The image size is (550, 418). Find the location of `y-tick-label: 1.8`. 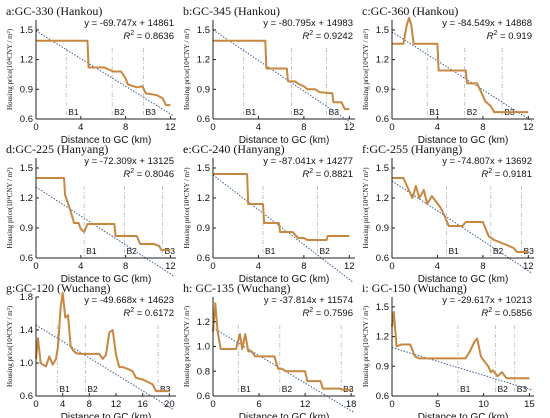

y-tick-label: 1.8 is located at coordinates (26, 297).